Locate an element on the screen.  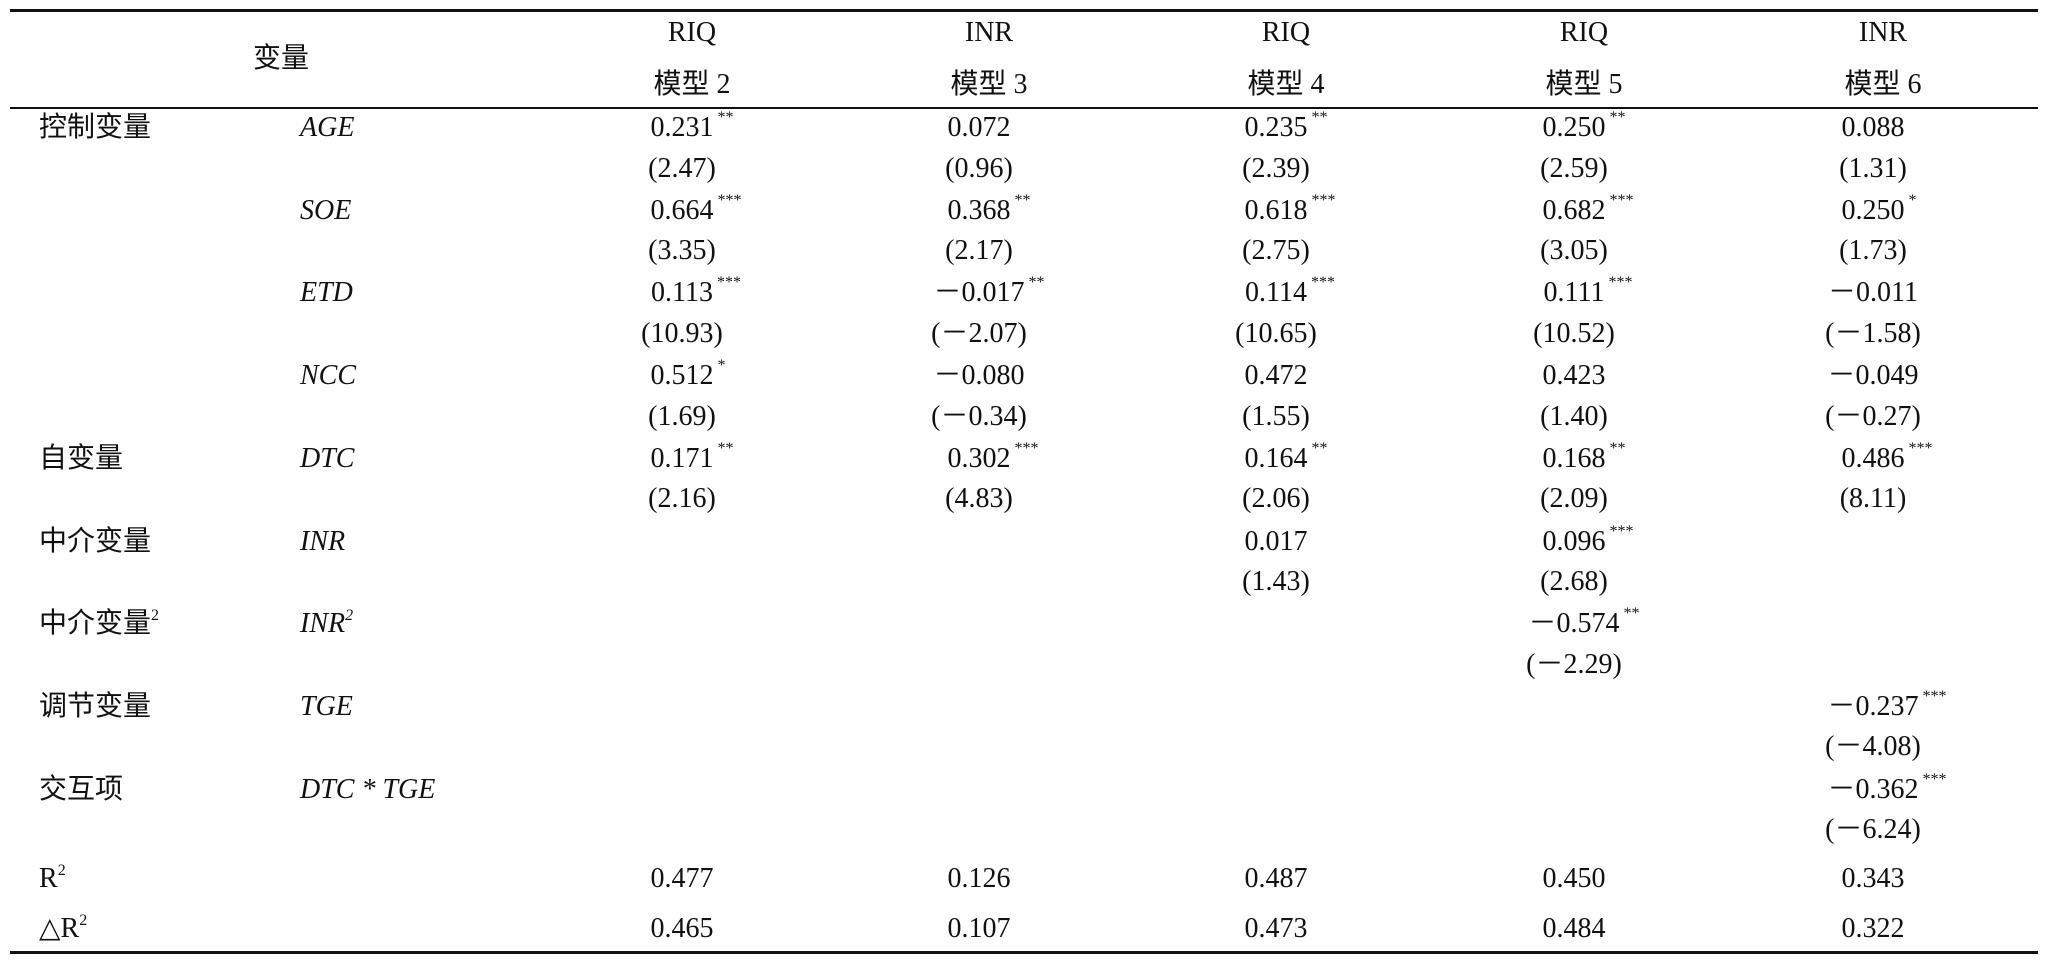
t-statistic: (2.09) is located at coordinates (1574, 499).